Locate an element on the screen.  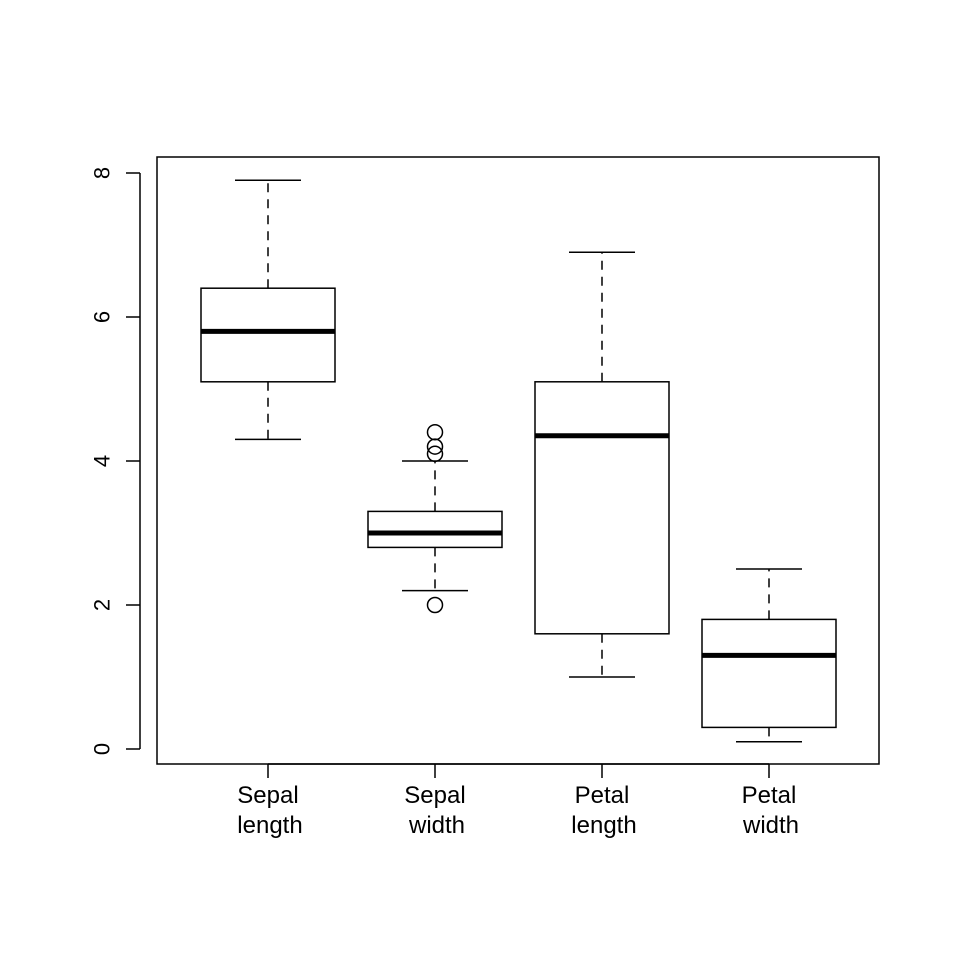
x-category-label: Petal length is located at coordinates (603, 810).